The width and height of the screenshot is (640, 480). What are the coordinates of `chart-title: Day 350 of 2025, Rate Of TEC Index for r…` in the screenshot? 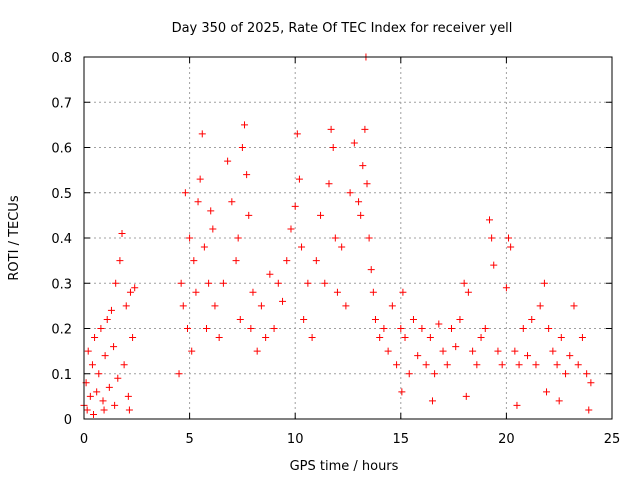 It's located at (342, 28).